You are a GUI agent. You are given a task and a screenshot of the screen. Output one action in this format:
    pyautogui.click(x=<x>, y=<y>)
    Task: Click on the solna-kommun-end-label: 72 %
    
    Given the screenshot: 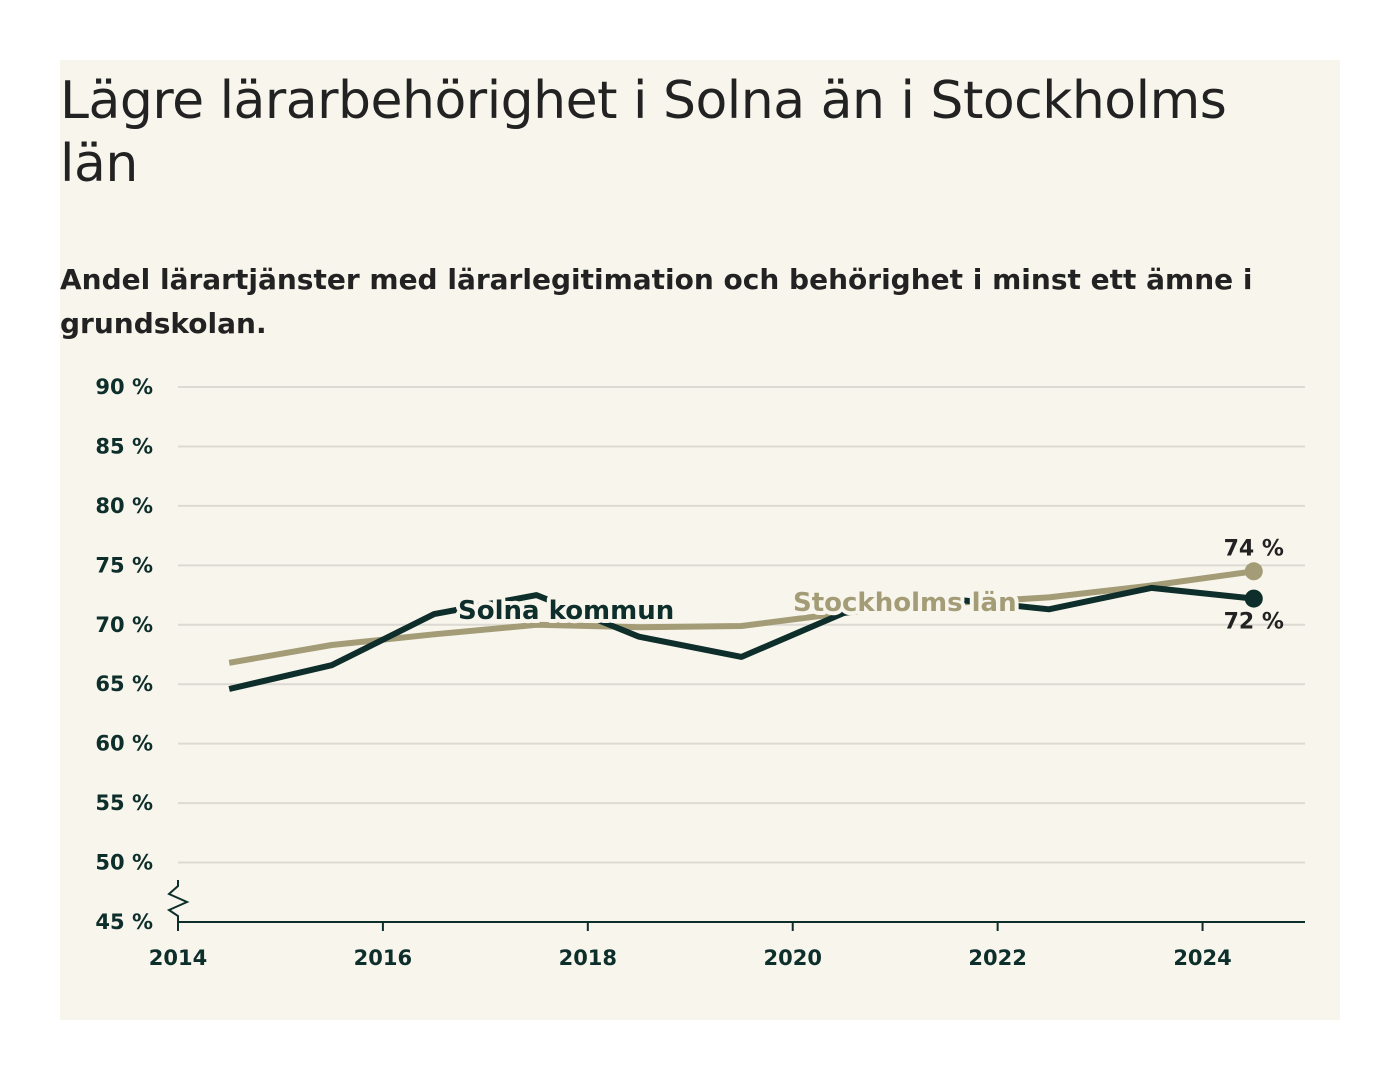 What is the action you would take?
    pyautogui.click(x=1254, y=622)
    